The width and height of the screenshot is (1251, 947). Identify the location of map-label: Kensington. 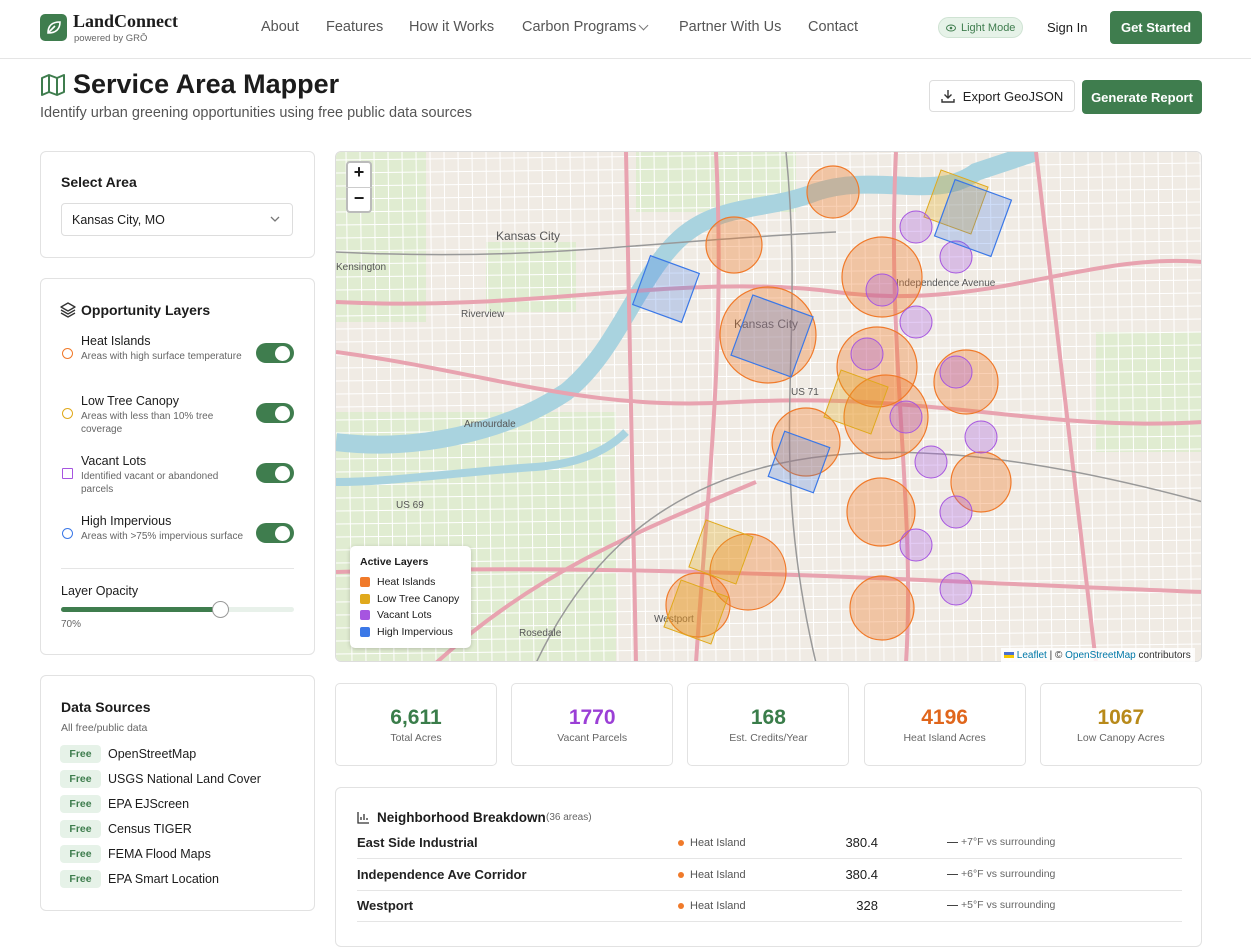
(361, 267).